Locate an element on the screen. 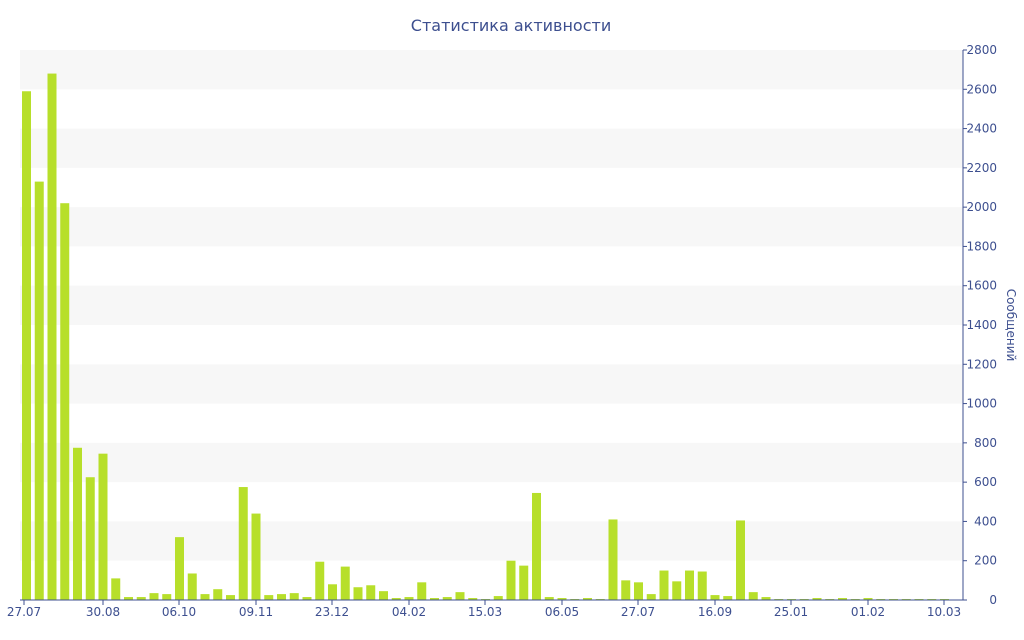 The width and height of the screenshot is (1024, 640). y-tick-label: 600 is located at coordinates (985, 482).